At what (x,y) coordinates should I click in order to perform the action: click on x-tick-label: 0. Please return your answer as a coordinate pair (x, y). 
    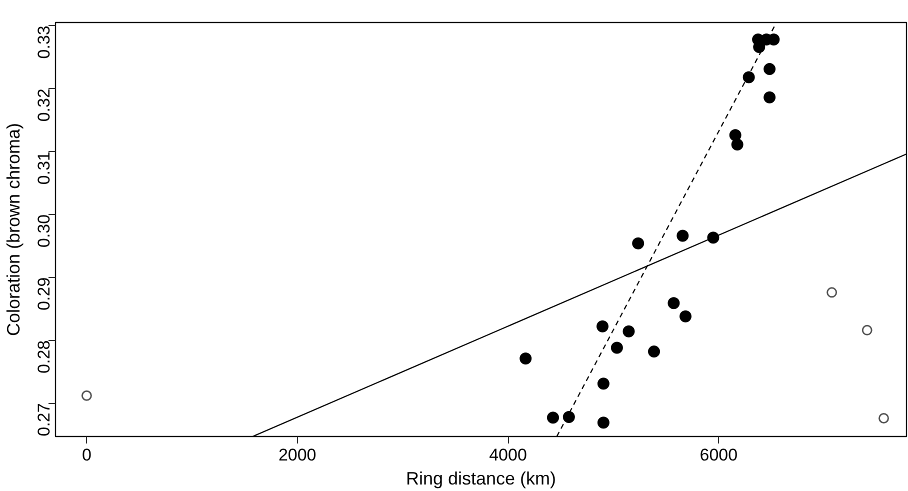
    Looking at the image, I should click on (87, 455).